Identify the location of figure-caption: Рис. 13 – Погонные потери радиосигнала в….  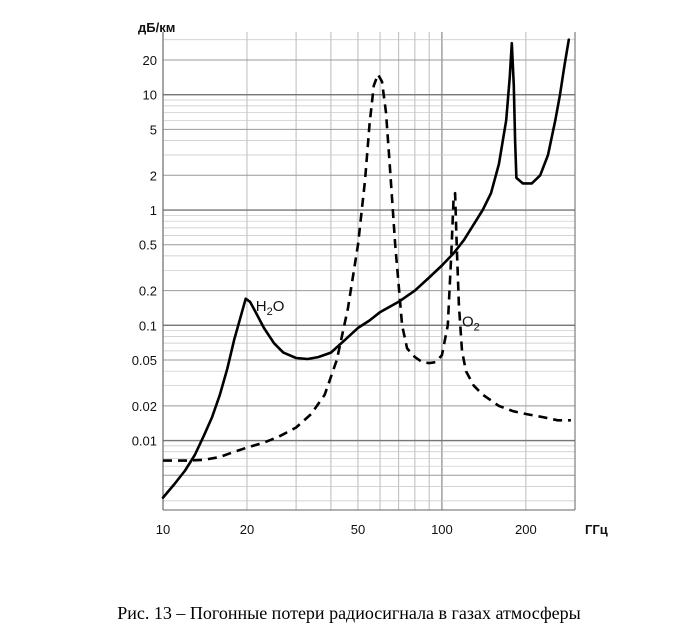
(349, 613).